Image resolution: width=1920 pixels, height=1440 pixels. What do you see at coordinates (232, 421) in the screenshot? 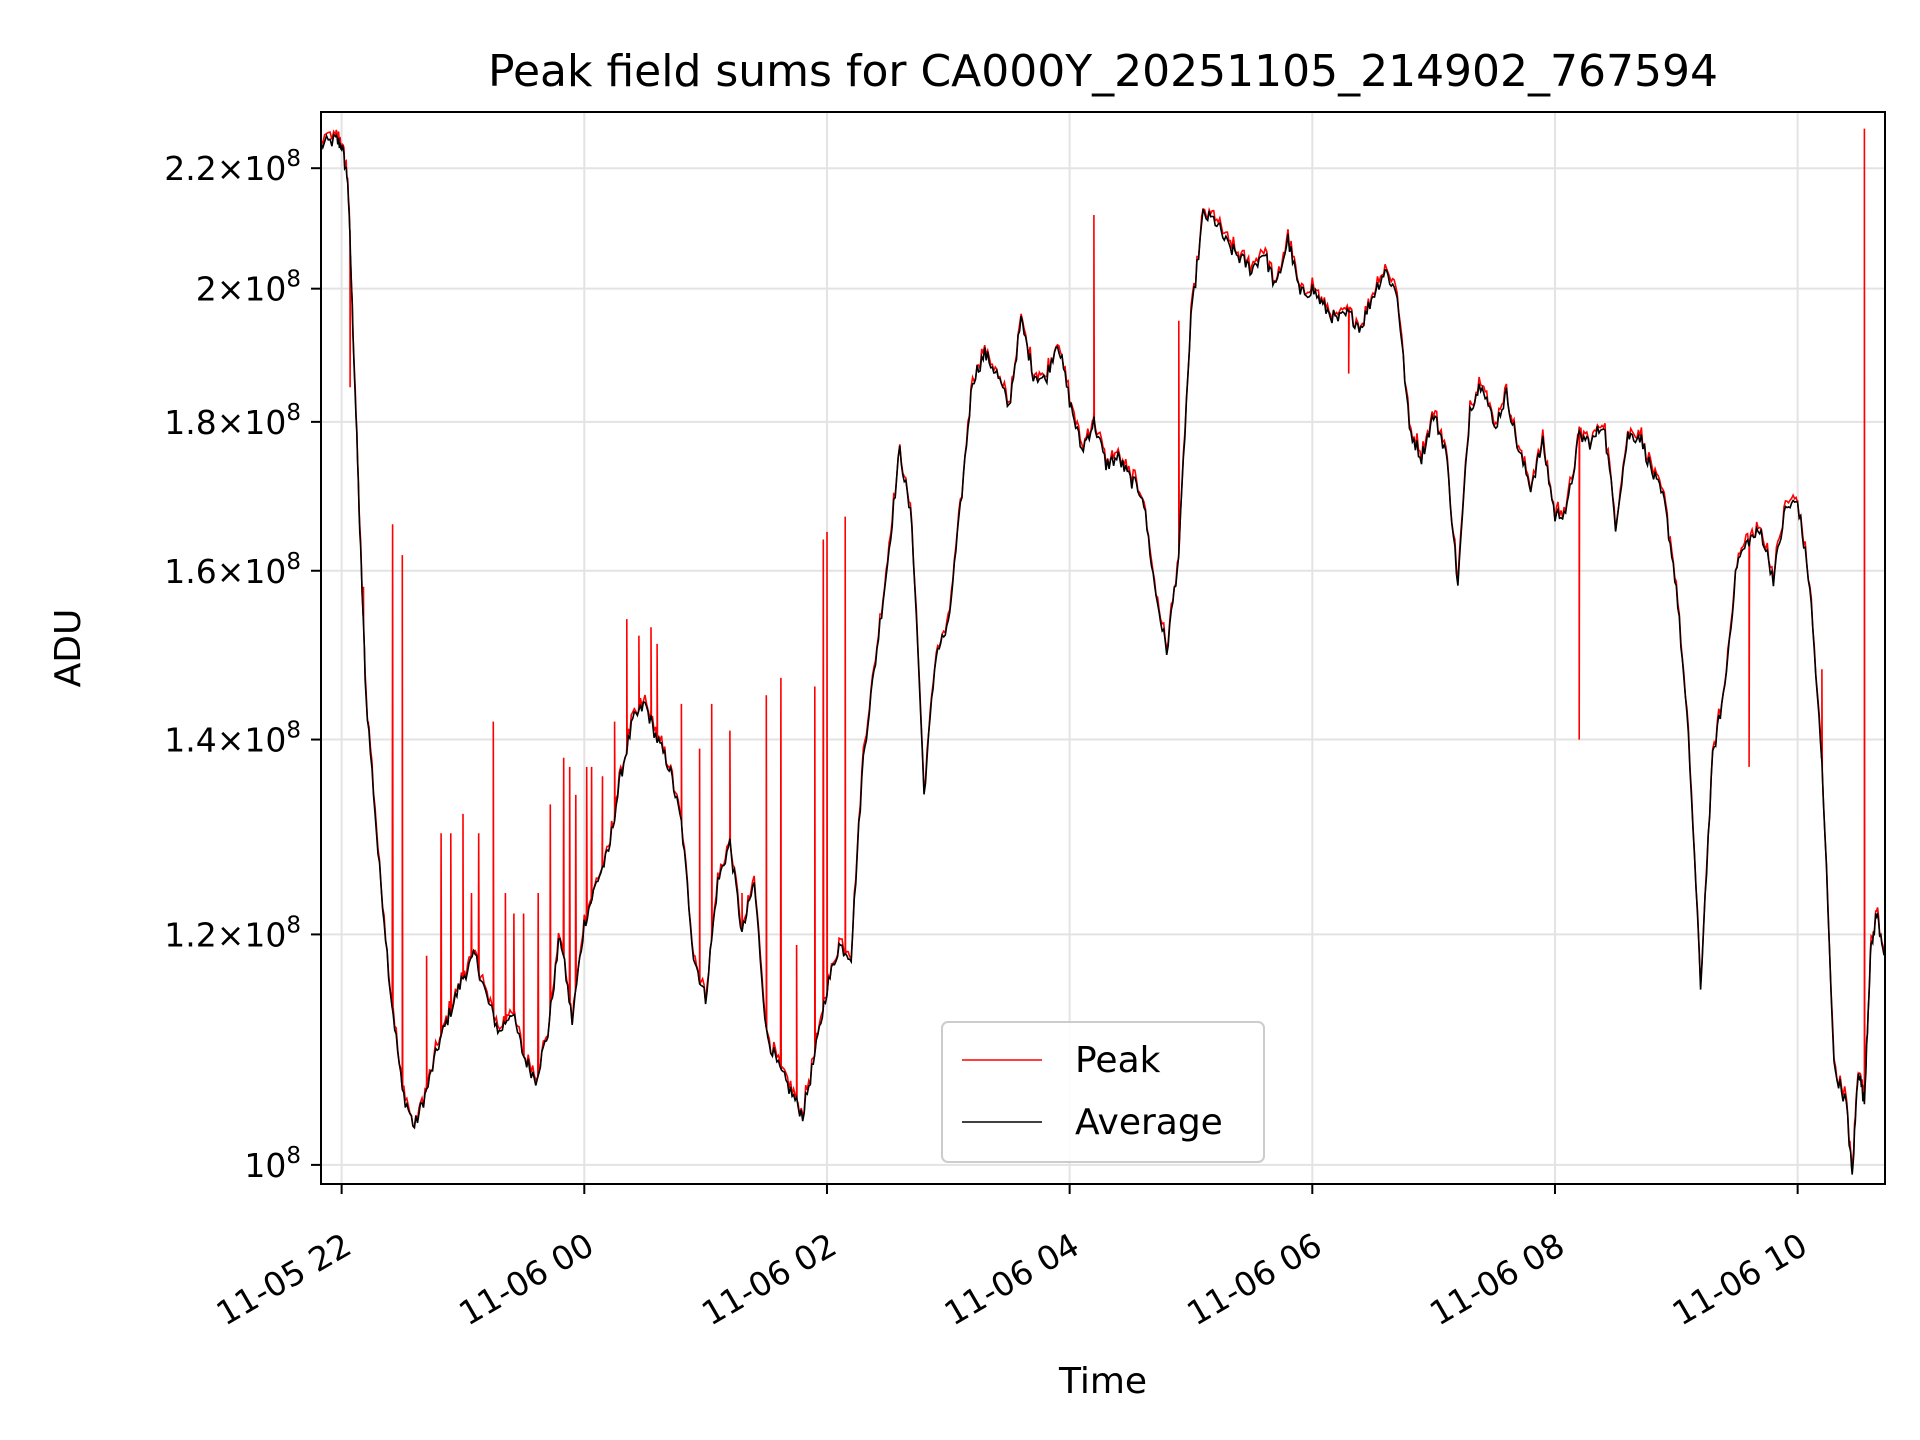
I see `y-tick-label: 1.8×108` at bounding box center [232, 421].